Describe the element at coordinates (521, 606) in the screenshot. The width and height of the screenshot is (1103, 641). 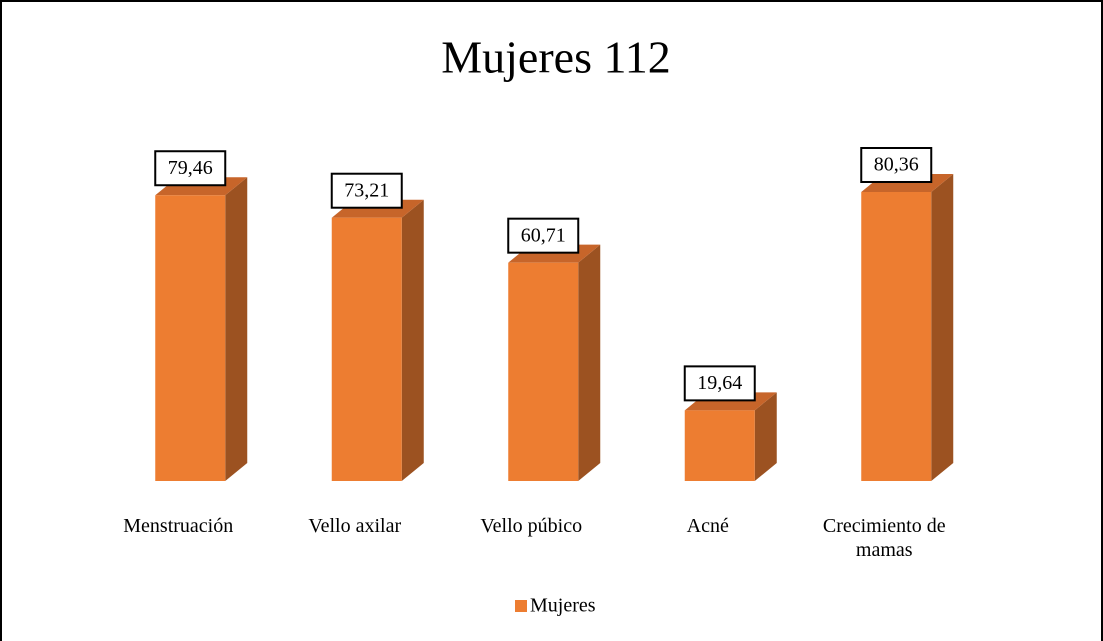
I see `legend-swatch` at that location.